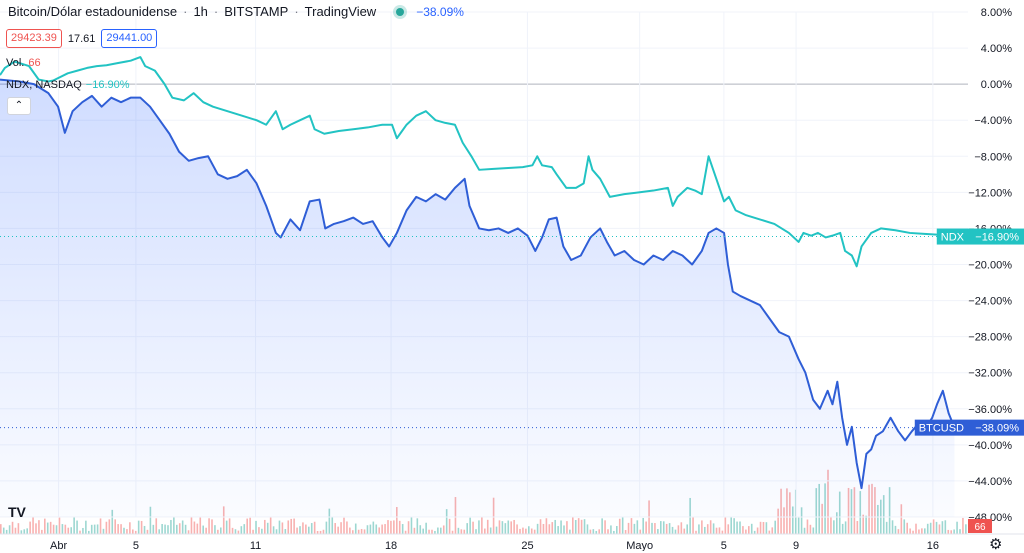 Image resolution: width=1024 pixels, height=553 pixels. What do you see at coordinates (129, 38) in the screenshot?
I see `buy-button: 29441.00` at bounding box center [129, 38].